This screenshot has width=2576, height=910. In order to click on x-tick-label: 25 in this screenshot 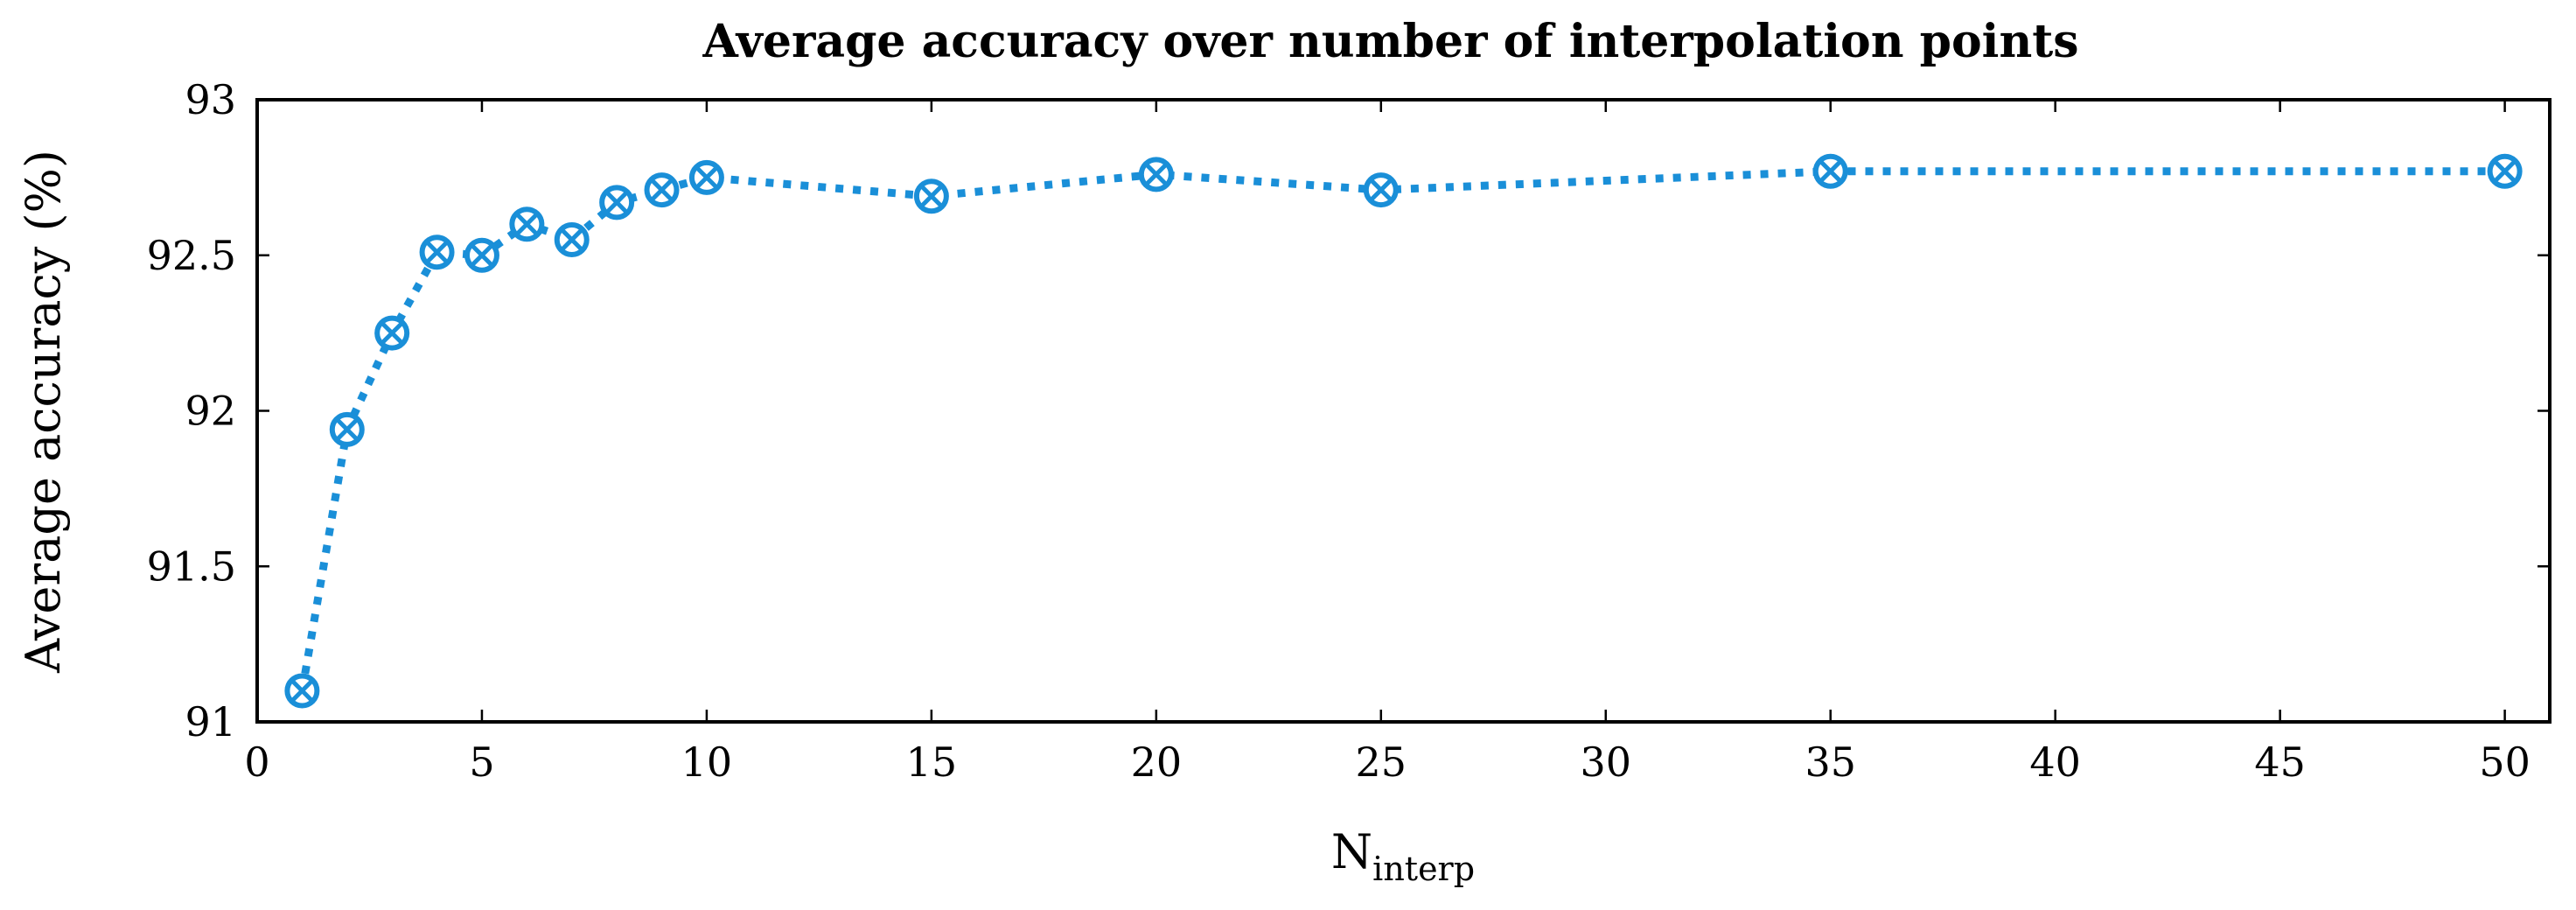, I will do `click(1381, 762)`.